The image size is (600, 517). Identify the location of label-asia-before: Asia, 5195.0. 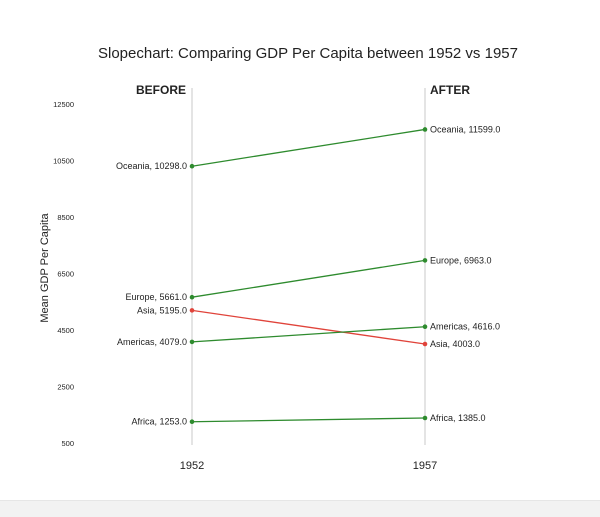
(162, 310).